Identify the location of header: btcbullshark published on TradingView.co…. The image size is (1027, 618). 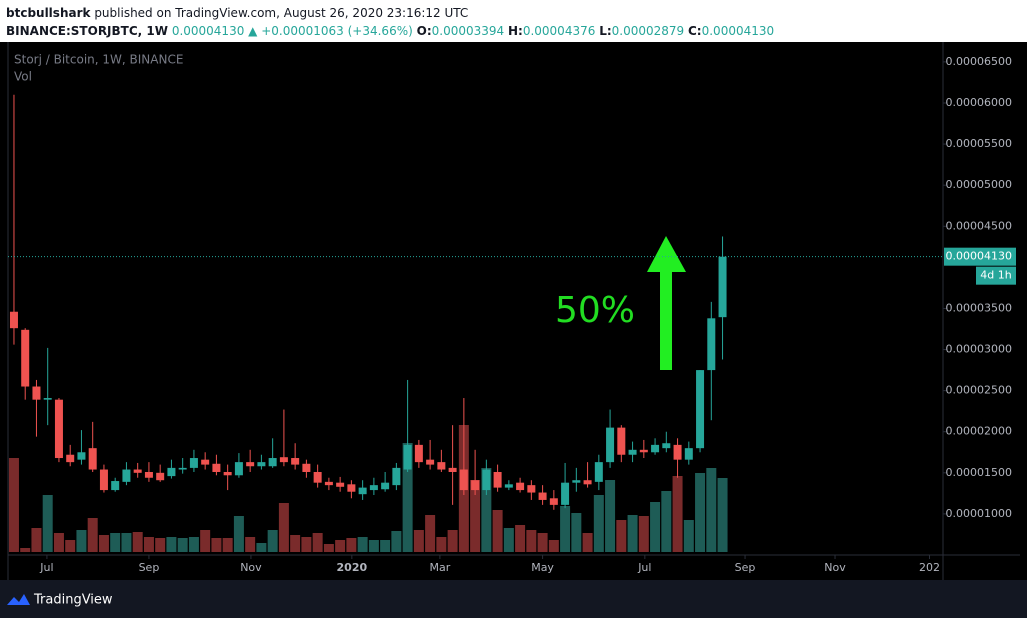
(390, 22).